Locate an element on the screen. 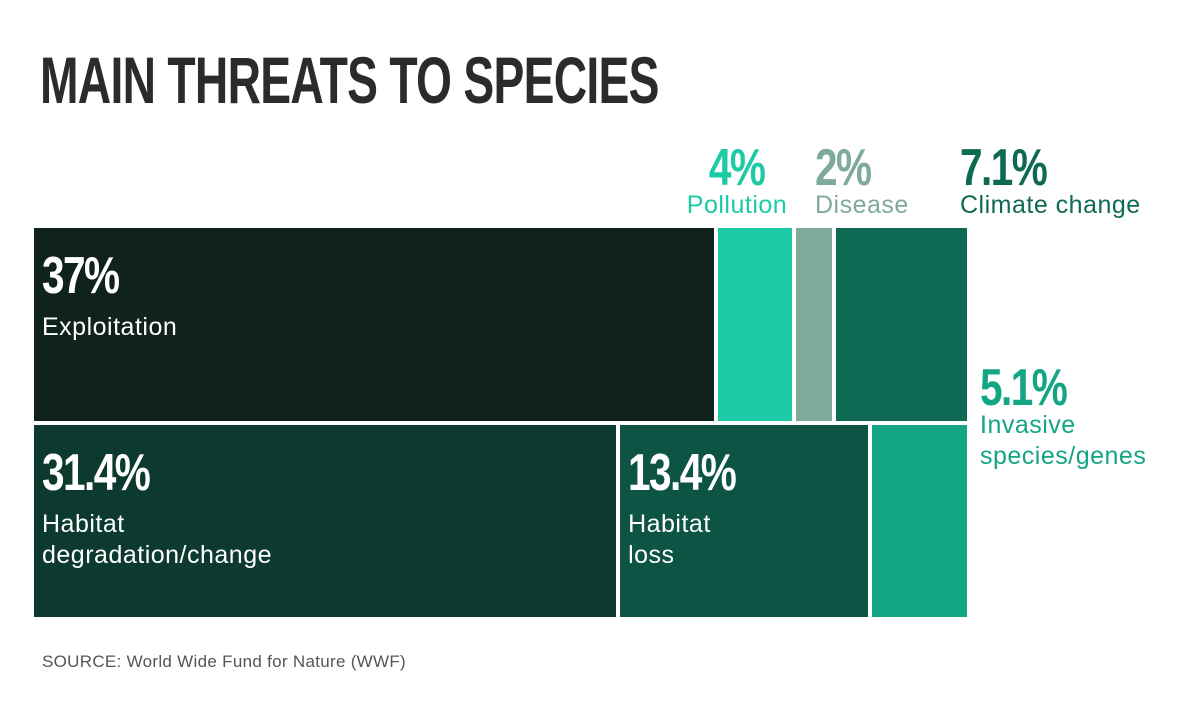  value-label: 31.4% is located at coordinates (96, 472).